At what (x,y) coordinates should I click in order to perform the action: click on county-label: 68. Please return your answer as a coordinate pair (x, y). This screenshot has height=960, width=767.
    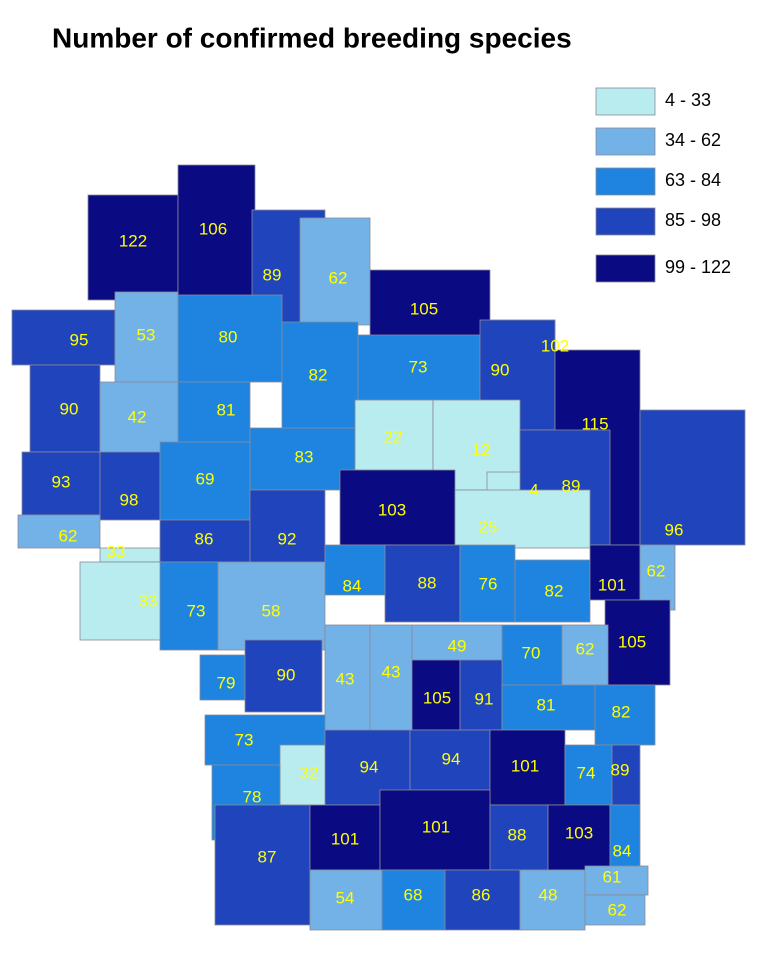
    Looking at the image, I should click on (413, 894).